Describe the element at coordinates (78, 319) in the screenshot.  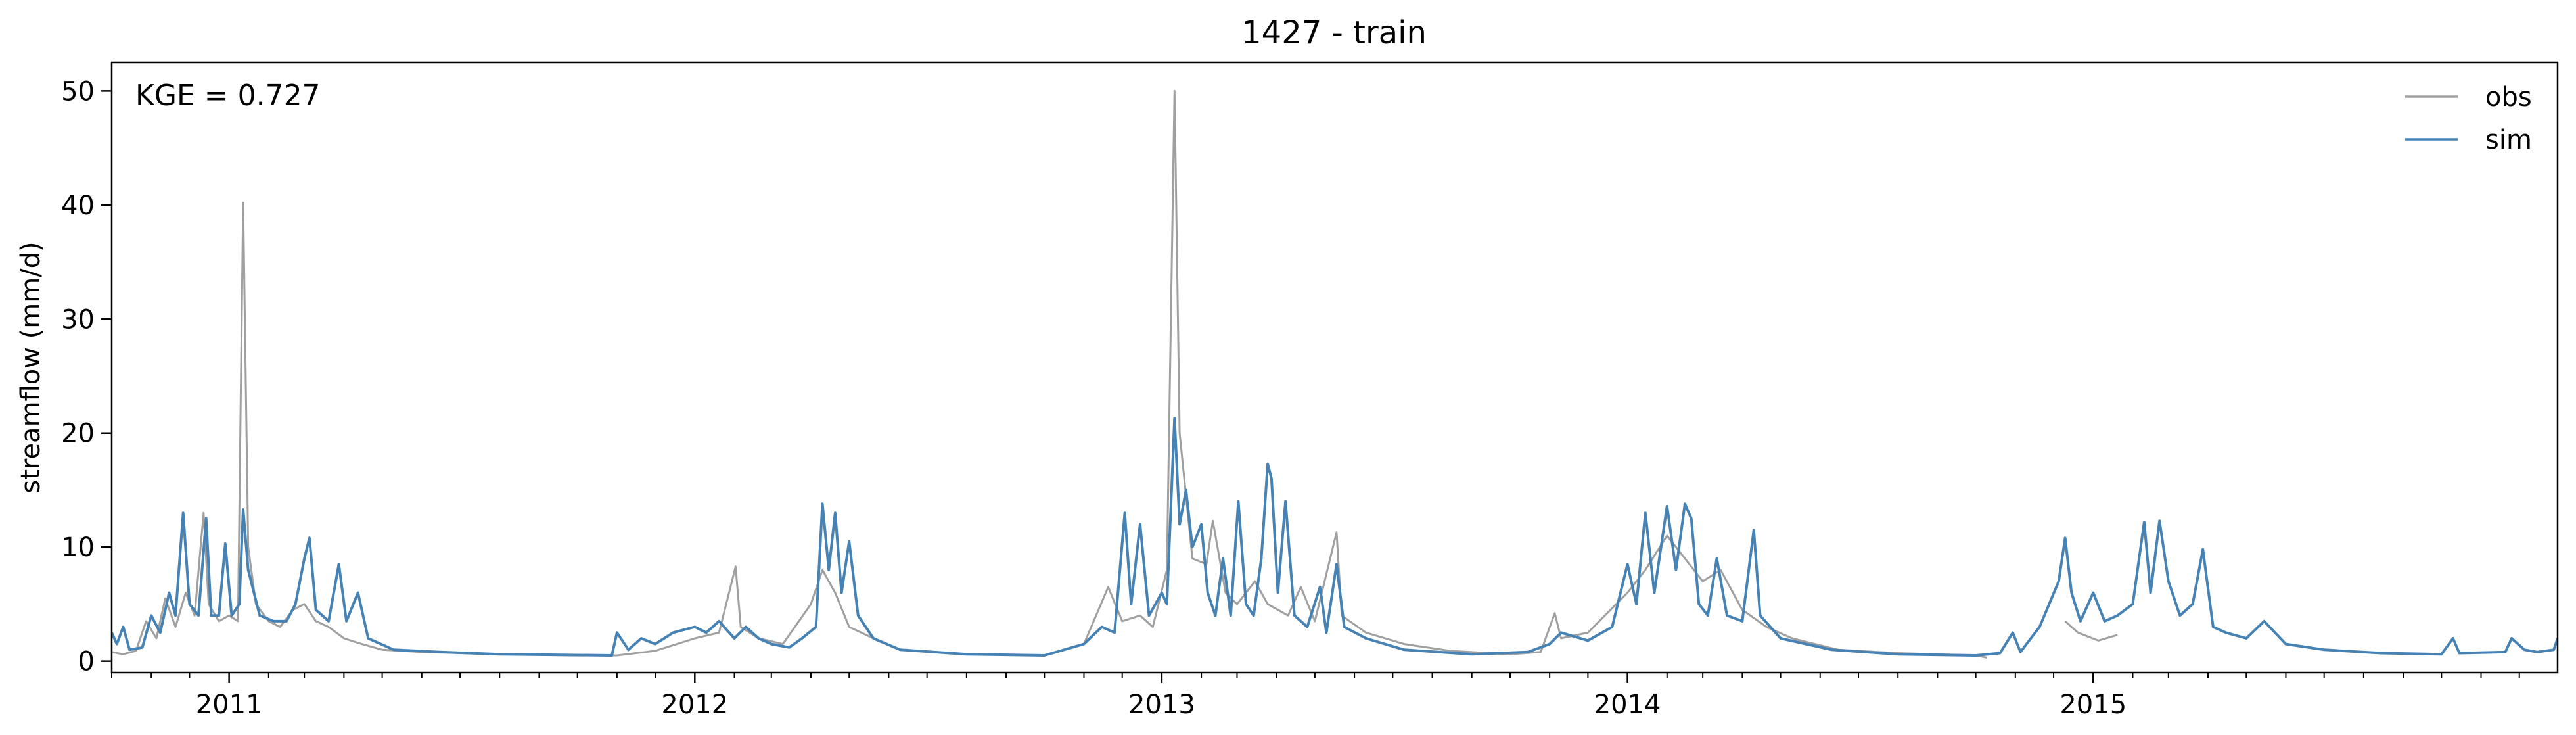
I see `y-tick-label: 30` at that location.